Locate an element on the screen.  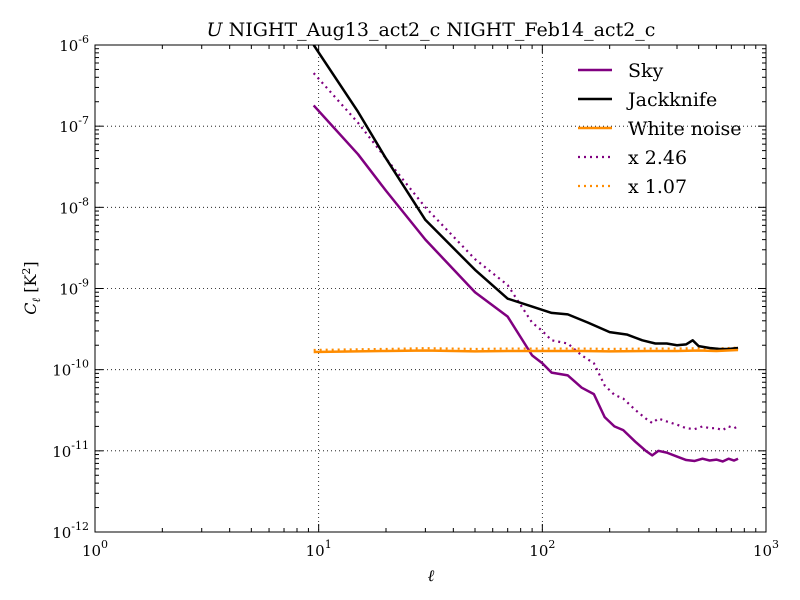
chart-title: U NIGHT_Aug13_act2_c NIGHT_Feb14_act2_c is located at coordinates (431, 30).